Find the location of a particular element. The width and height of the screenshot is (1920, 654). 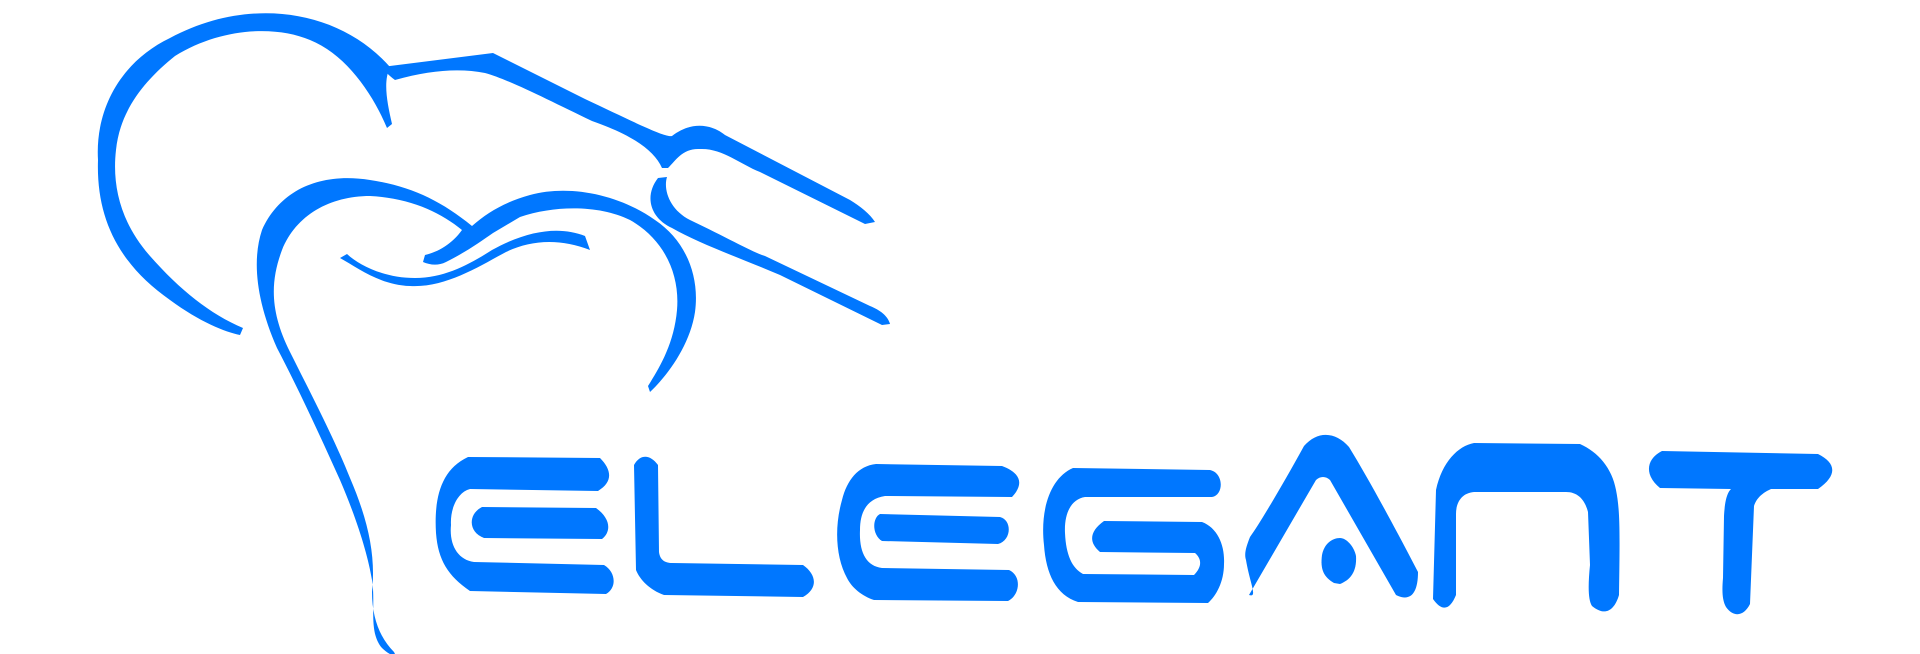

letter-t is located at coordinates (1740, 533).